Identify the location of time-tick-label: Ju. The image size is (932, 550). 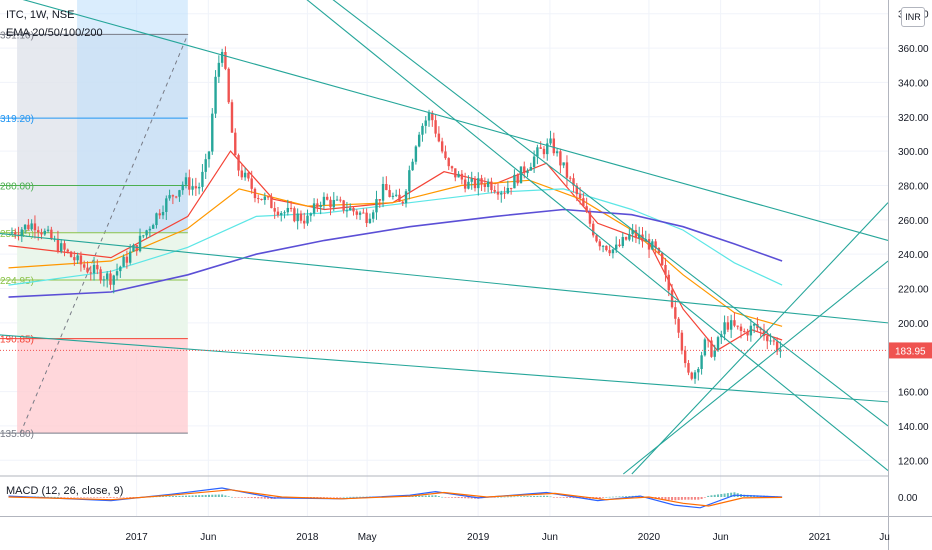
(884, 537).